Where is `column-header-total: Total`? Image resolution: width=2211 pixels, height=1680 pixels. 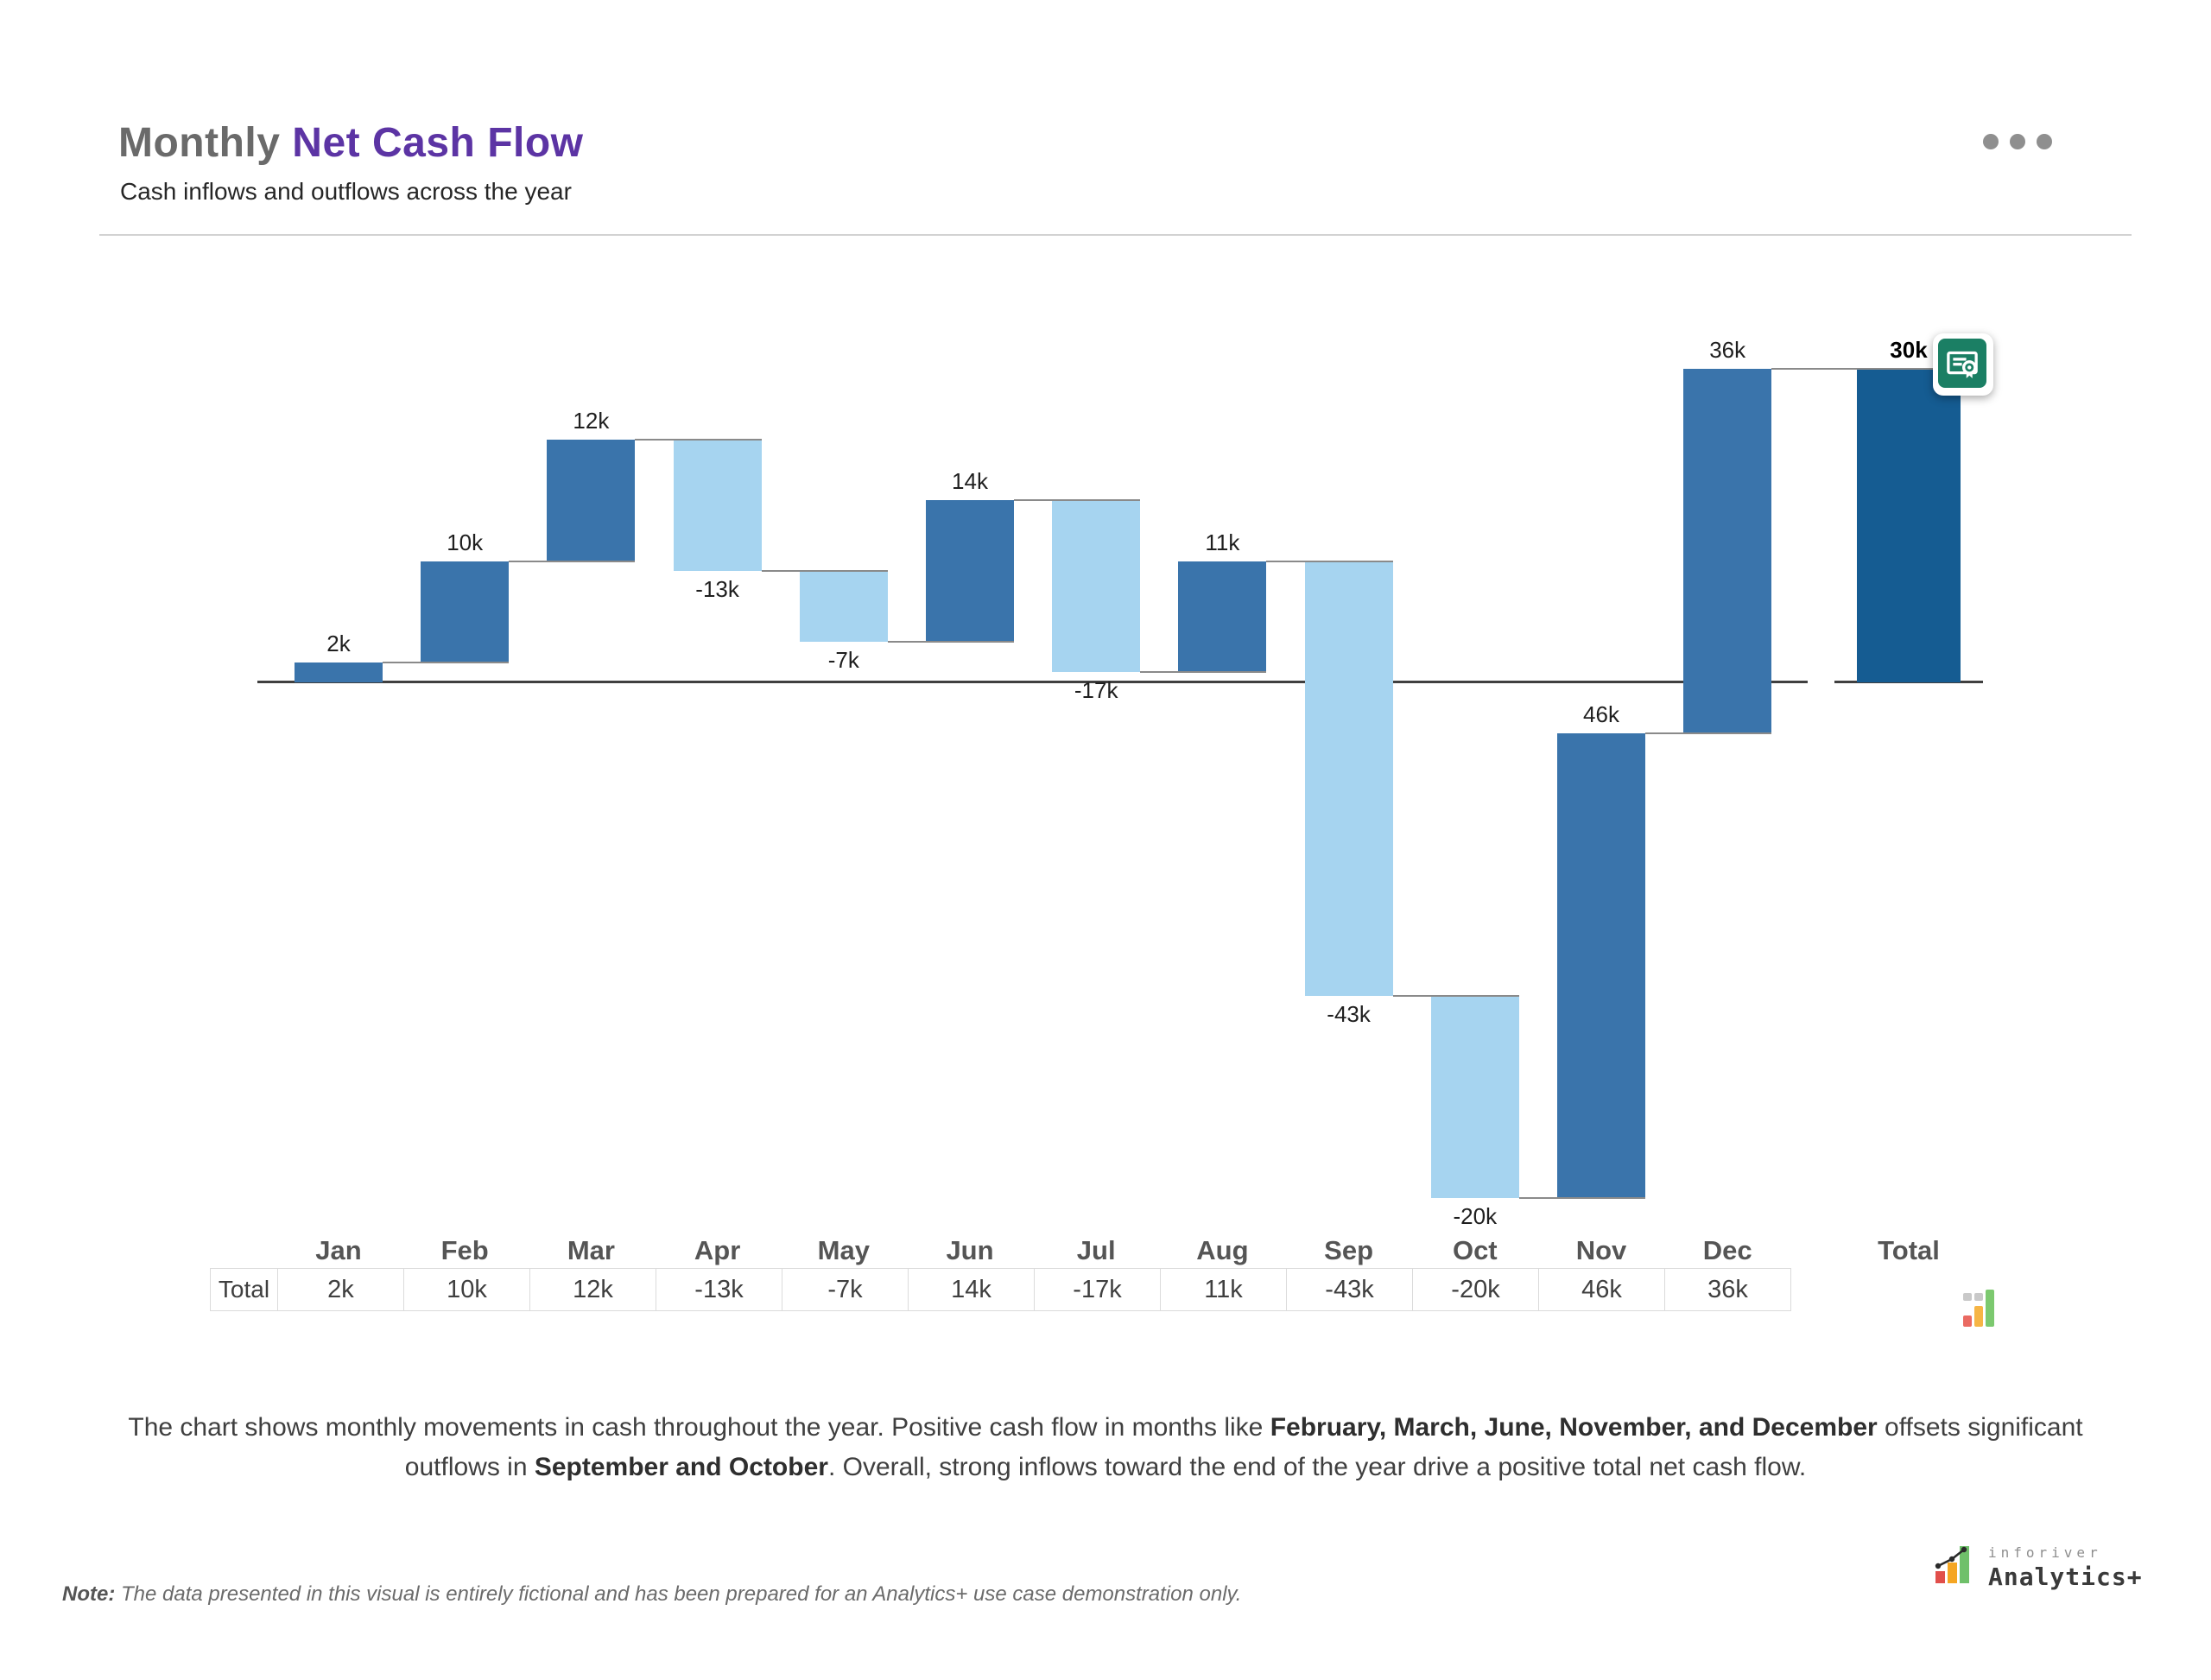 column-header-total: Total is located at coordinates (1909, 1250).